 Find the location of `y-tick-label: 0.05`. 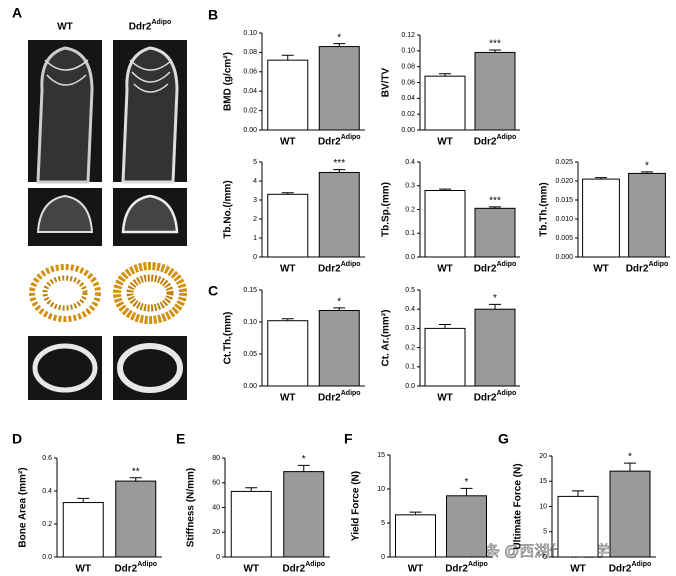

y-tick-label: 0.05 is located at coordinates (250, 354).